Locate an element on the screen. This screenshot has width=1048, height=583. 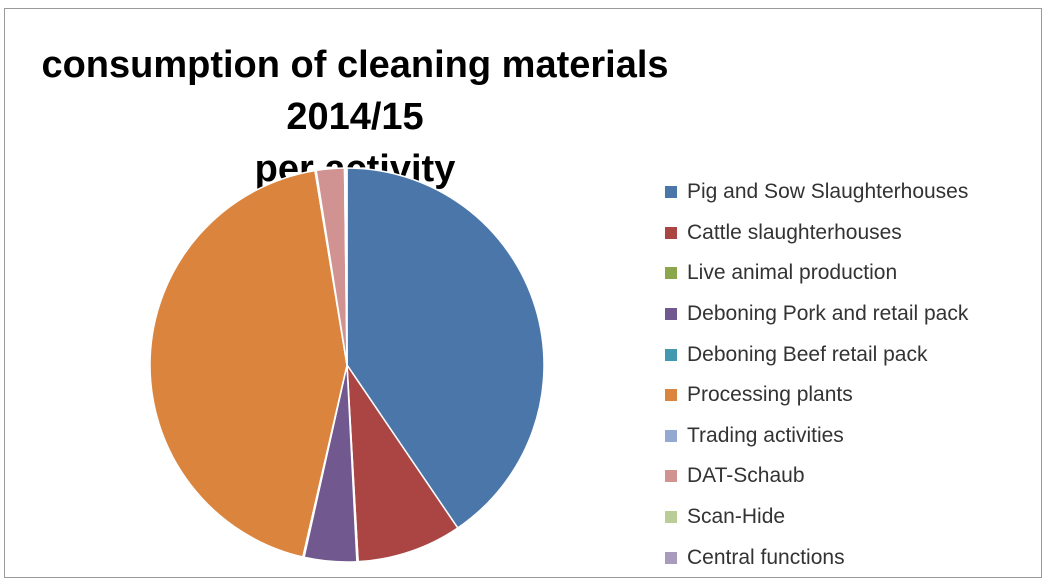
legend-item: Scan-Hide is located at coordinates (816, 517).